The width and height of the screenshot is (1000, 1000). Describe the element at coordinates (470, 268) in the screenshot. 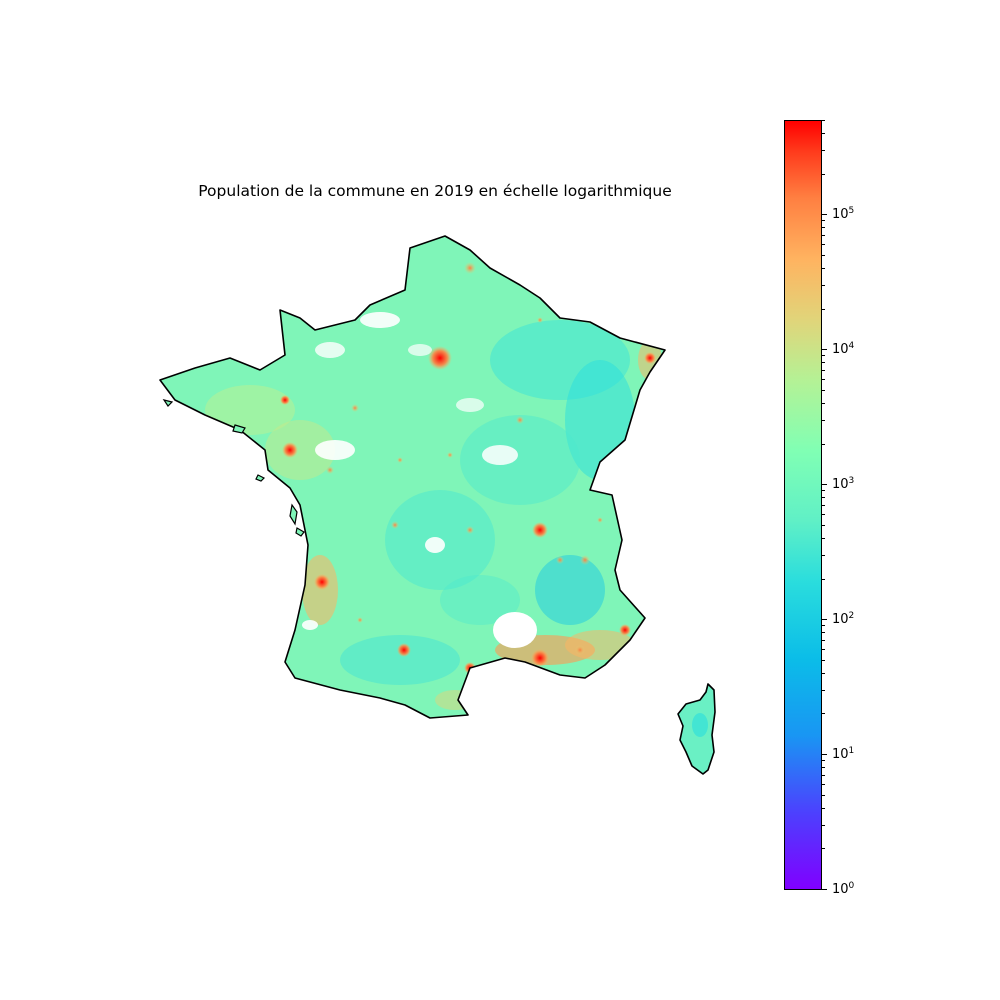

I see `city-lille` at that location.